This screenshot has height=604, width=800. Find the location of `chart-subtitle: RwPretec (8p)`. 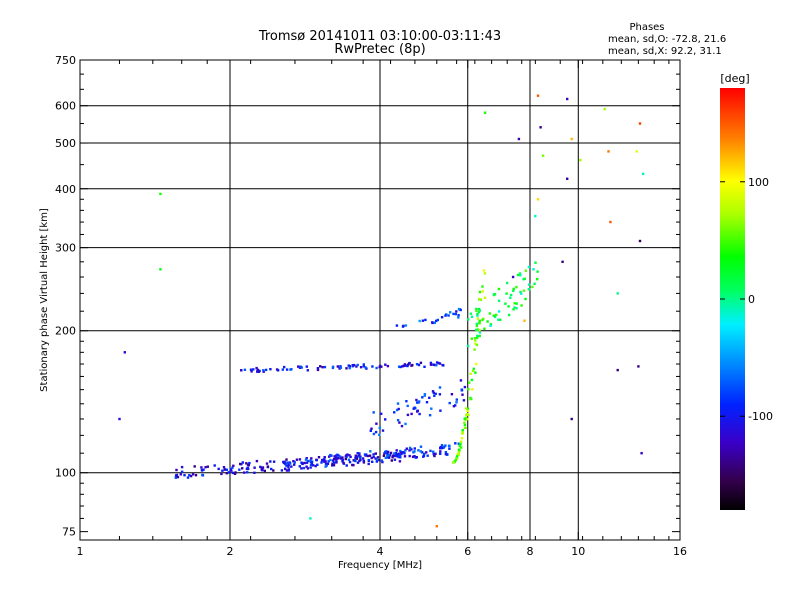

chart-subtitle: RwPretec (8p) is located at coordinates (379, 49).